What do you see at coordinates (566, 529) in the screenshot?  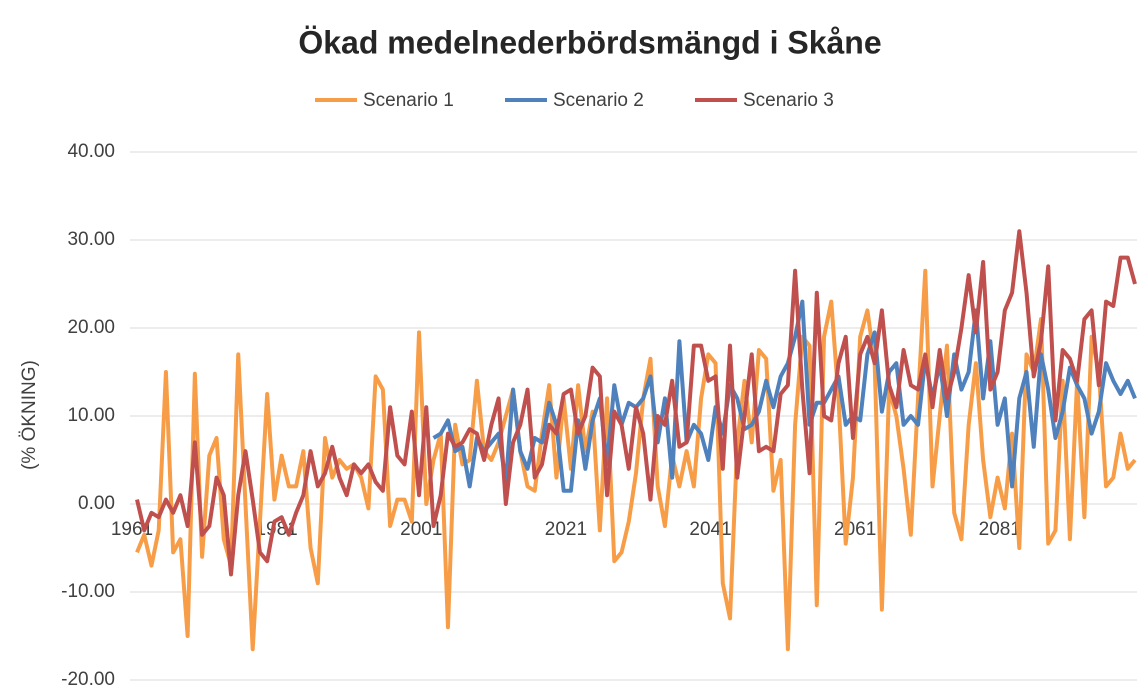 I see `x-tick-label: 2021` at bounding box center [566, 529].